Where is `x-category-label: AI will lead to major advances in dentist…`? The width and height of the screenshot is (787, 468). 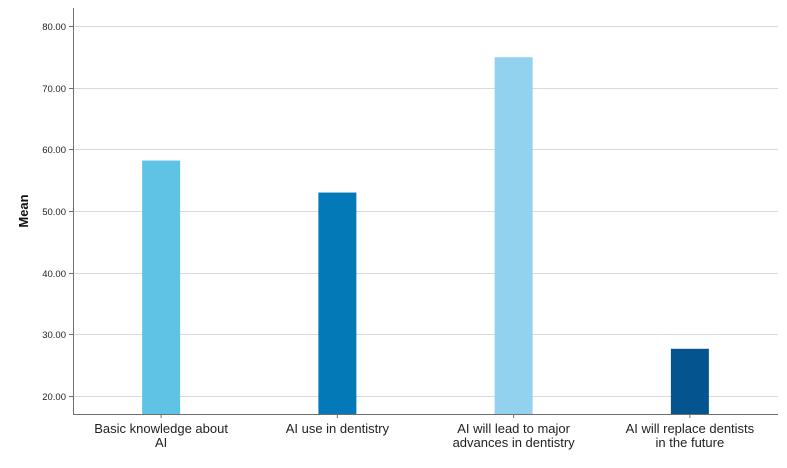 x-category-label: AI will lead to major advances in dentist… is located at coordinates (514, 435).